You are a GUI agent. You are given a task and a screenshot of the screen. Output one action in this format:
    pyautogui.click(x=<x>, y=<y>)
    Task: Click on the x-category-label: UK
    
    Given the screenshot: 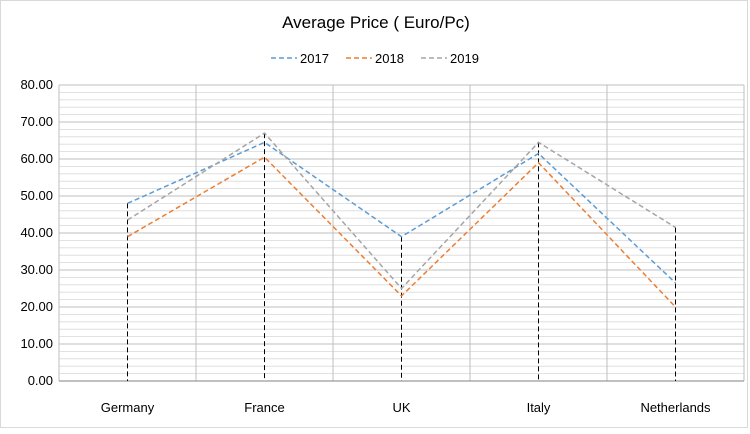 What is the action you would take?
    pyautogui.click(x=401, y=407)
    